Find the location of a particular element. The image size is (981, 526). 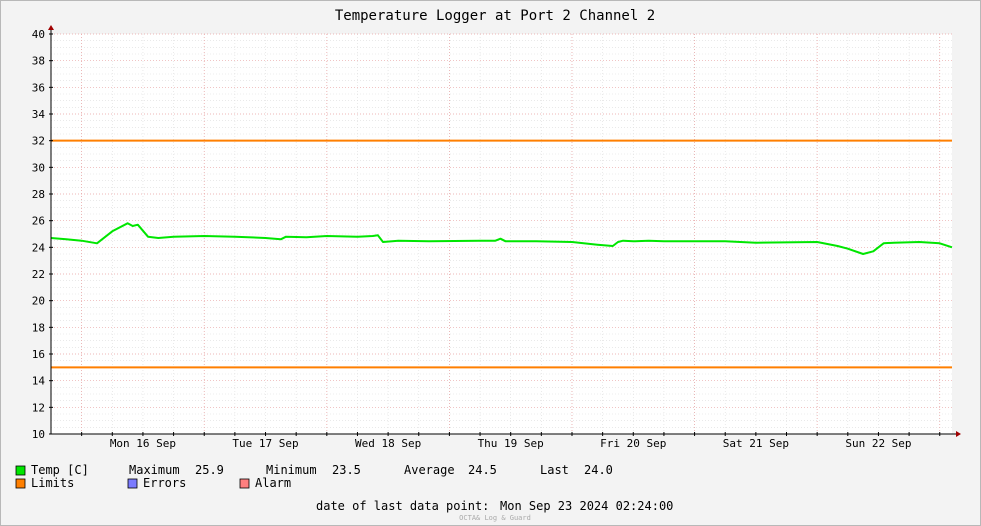

y-tick-label: 30 is located at coordinates (38, 167).